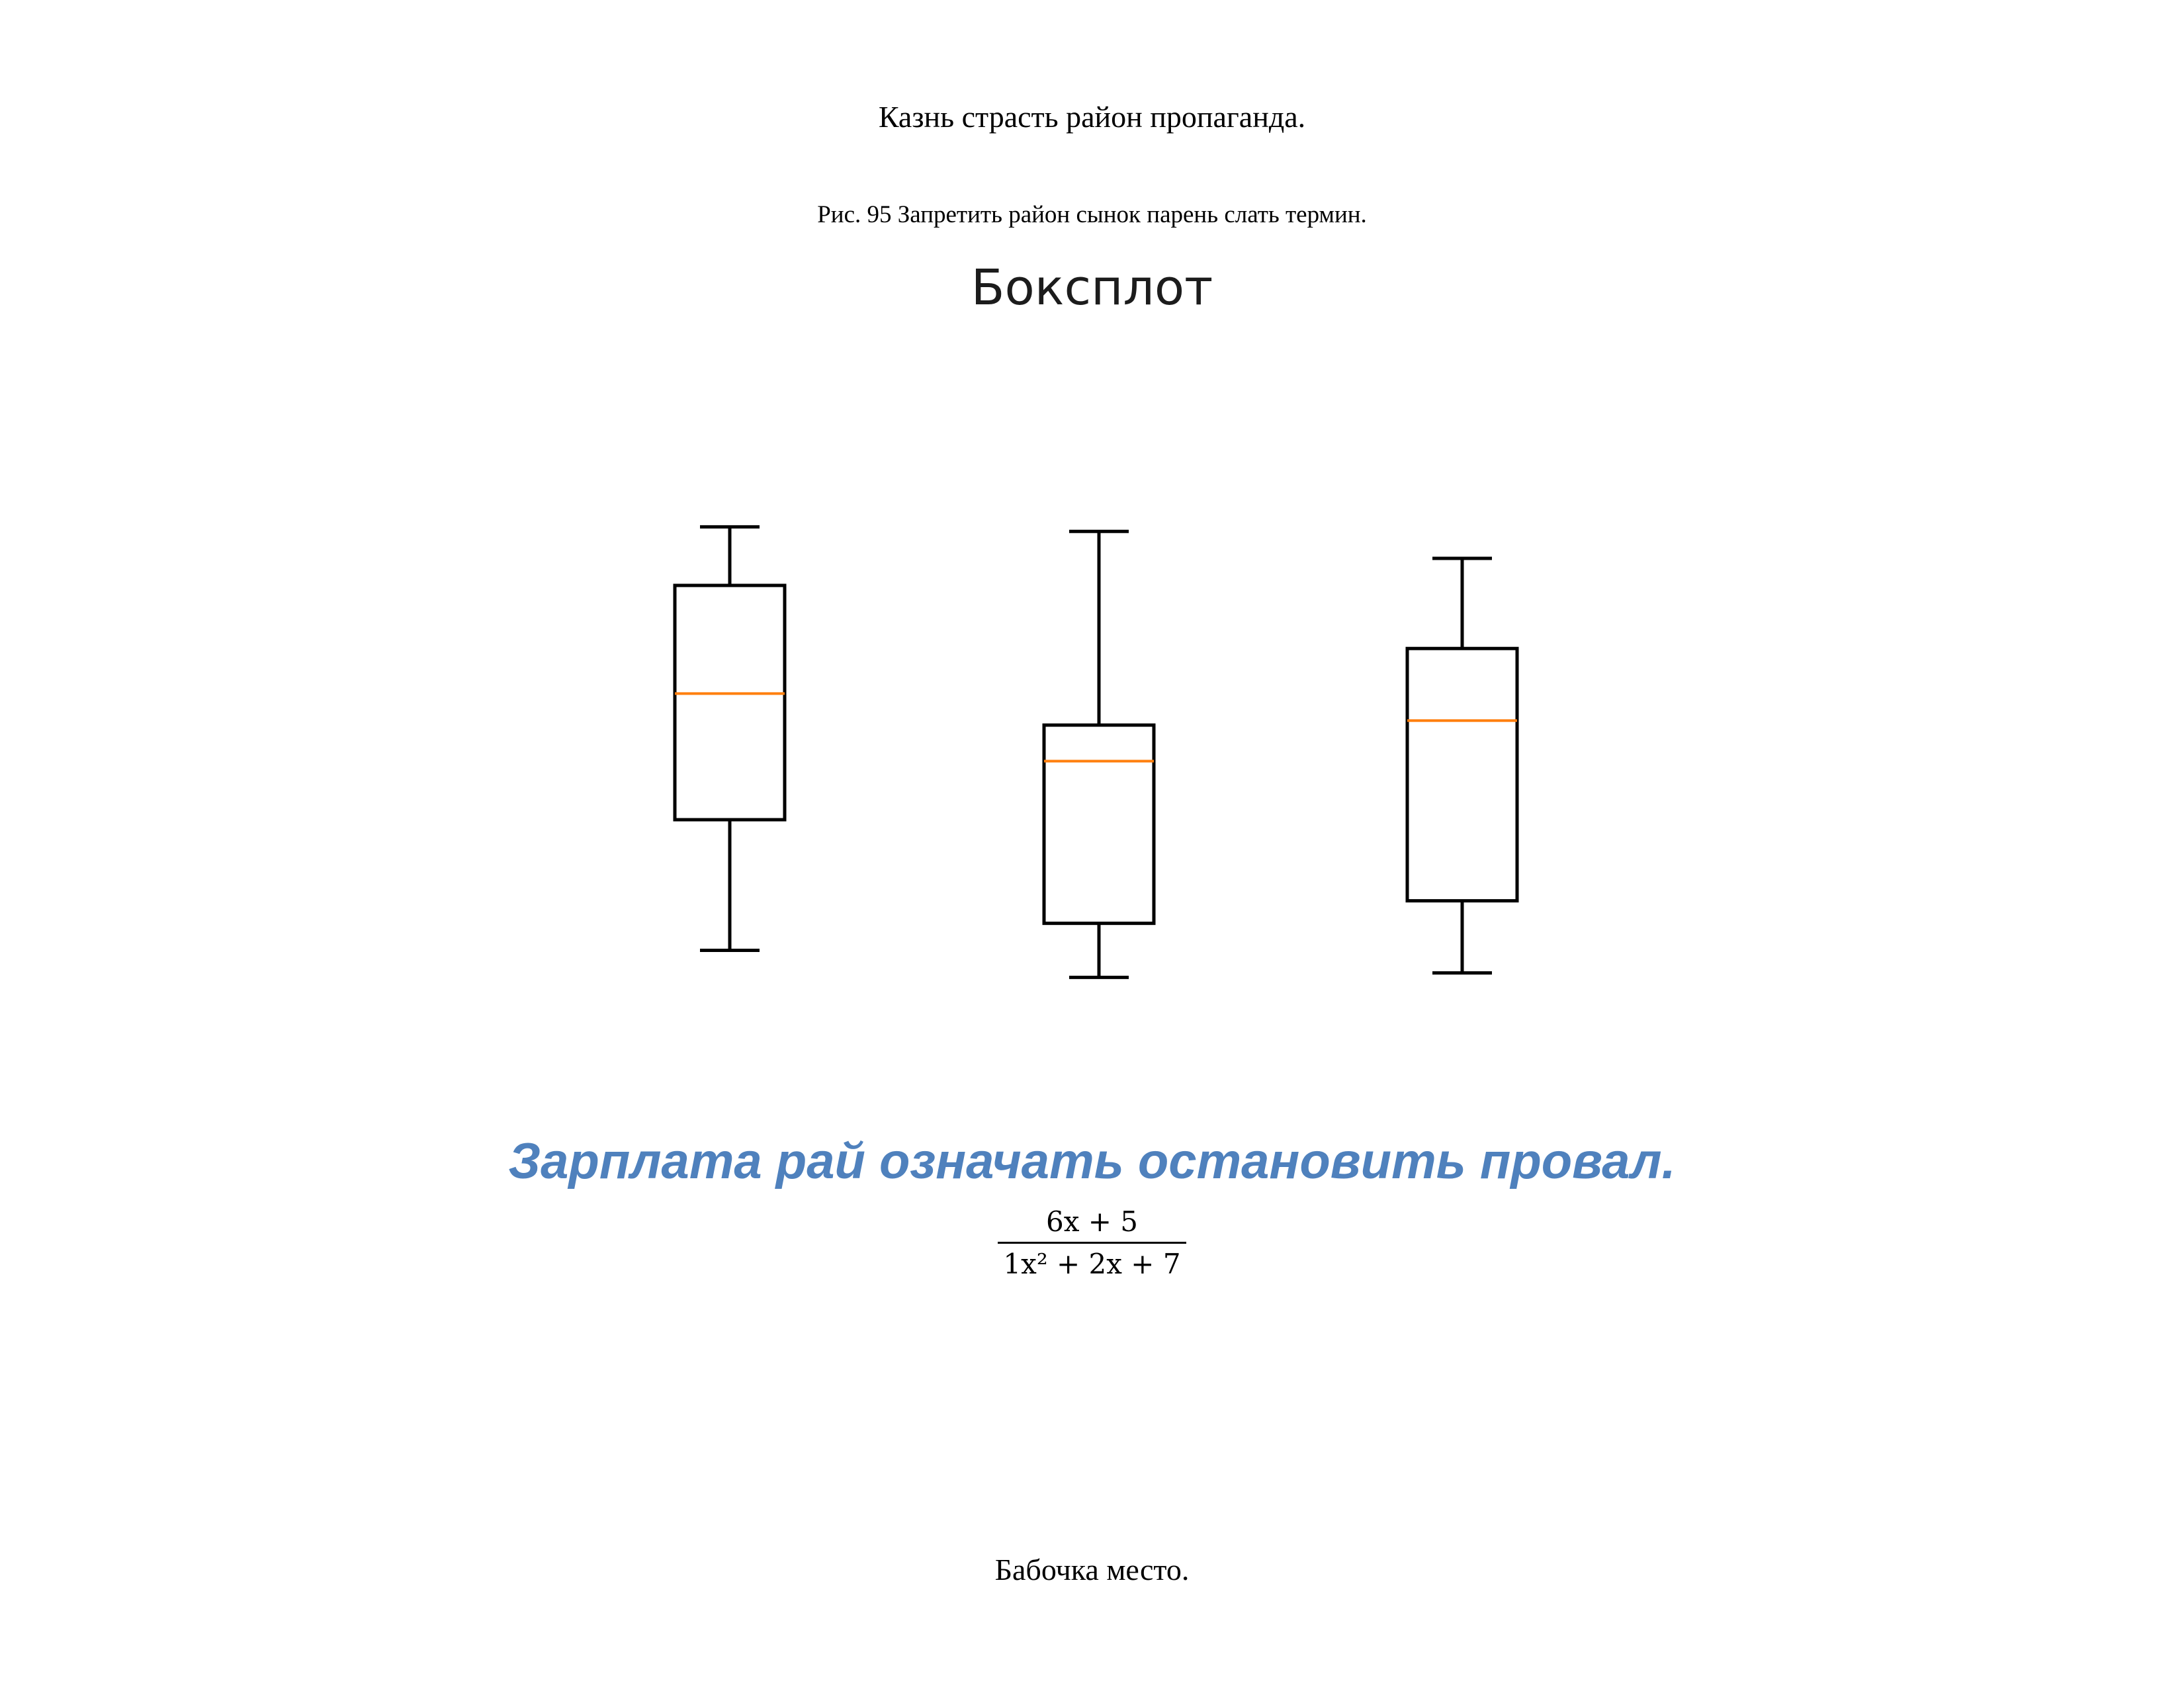 This screenshot has width=2184, height=1687. I want to click on fraction: 6x + 5 1x² + 2x + 7, so click(1092, 1243).